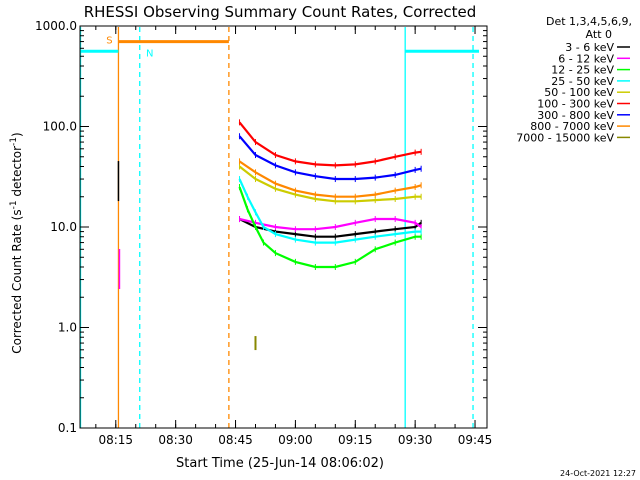  I want to click on y-axis-label: Corrected Count Rate (s-1 detector-1), so click(16, 242).